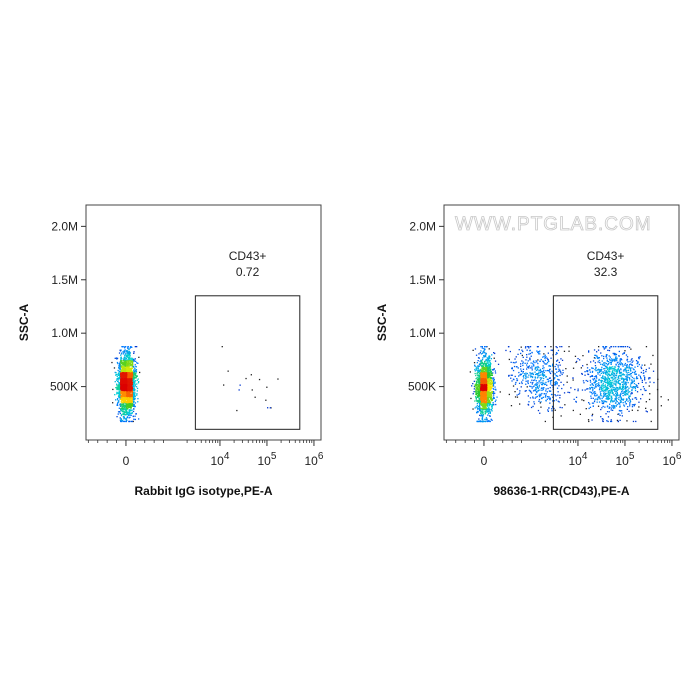 The height and width of the screenshot is (700, 700). I want to click on gate-percent: 32.3, so click(606, 272).